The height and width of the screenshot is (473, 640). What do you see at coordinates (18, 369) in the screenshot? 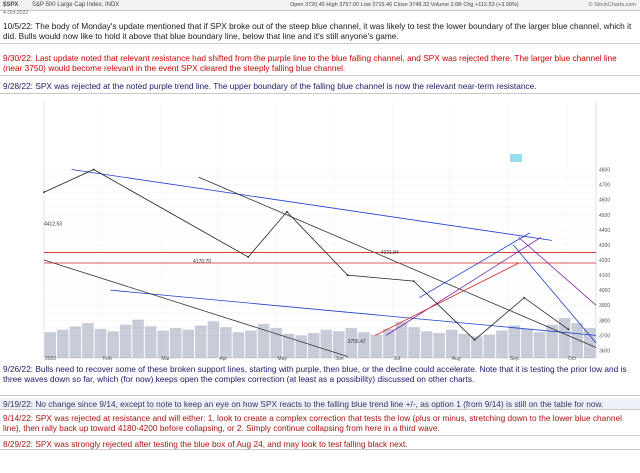
I see `note-date: 9/26/22:` at bounding box center [18, 369].